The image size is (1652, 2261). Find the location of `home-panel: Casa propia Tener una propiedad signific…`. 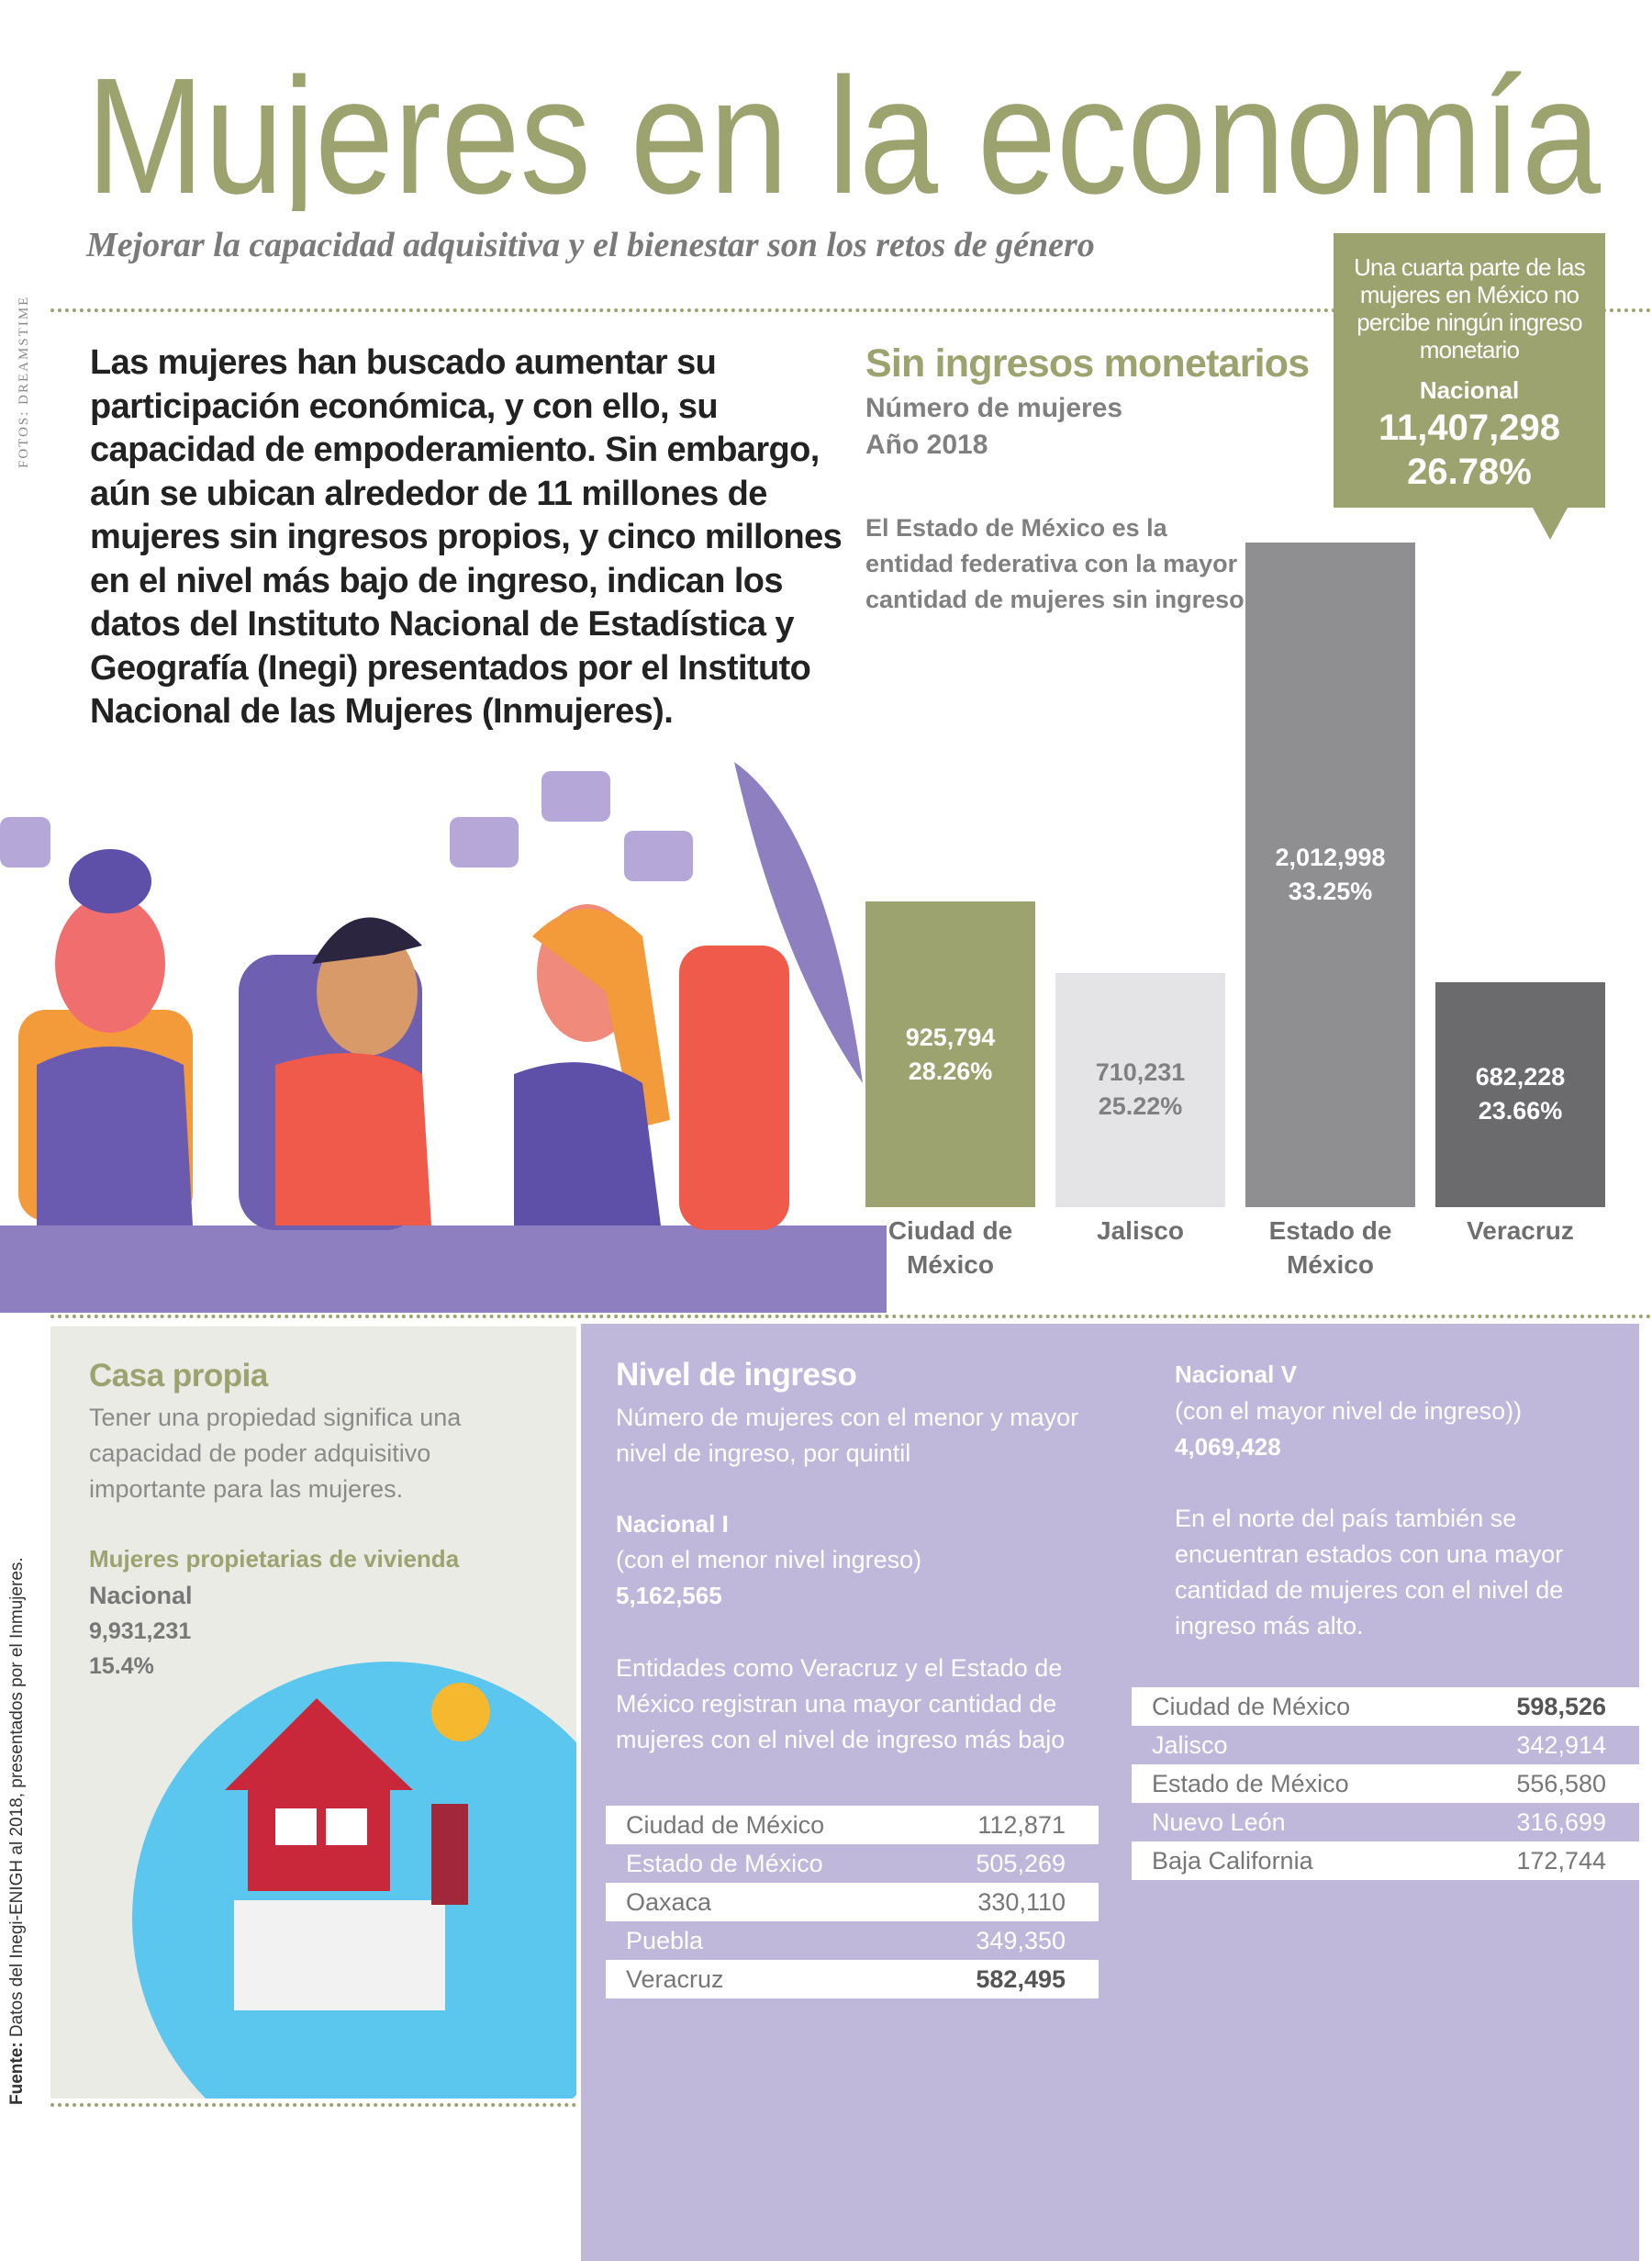

home-panel: Casa propia Tener una propiedad signific… is located at coordinates (313, 1713).